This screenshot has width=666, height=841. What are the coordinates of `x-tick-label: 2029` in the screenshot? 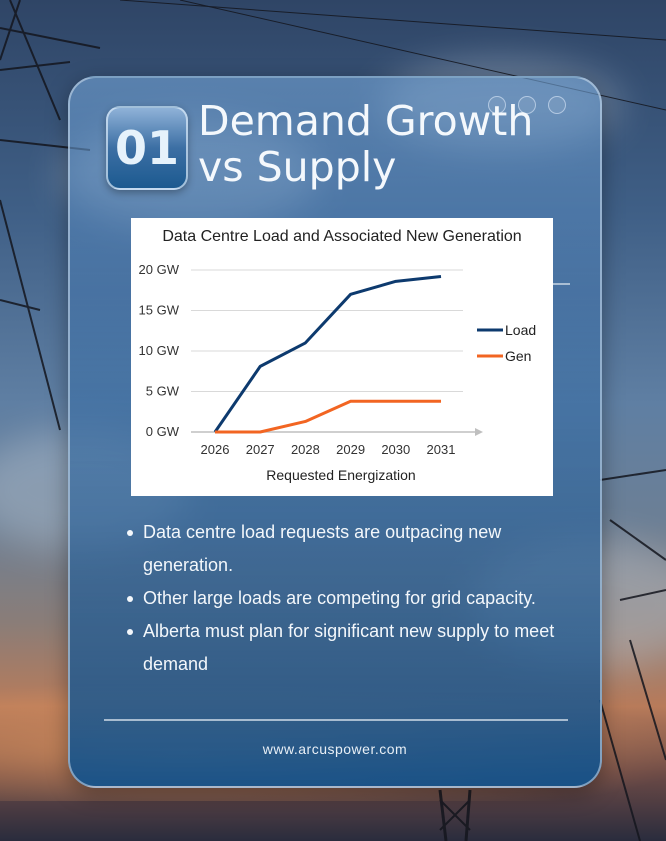 It's located at (350, 449).